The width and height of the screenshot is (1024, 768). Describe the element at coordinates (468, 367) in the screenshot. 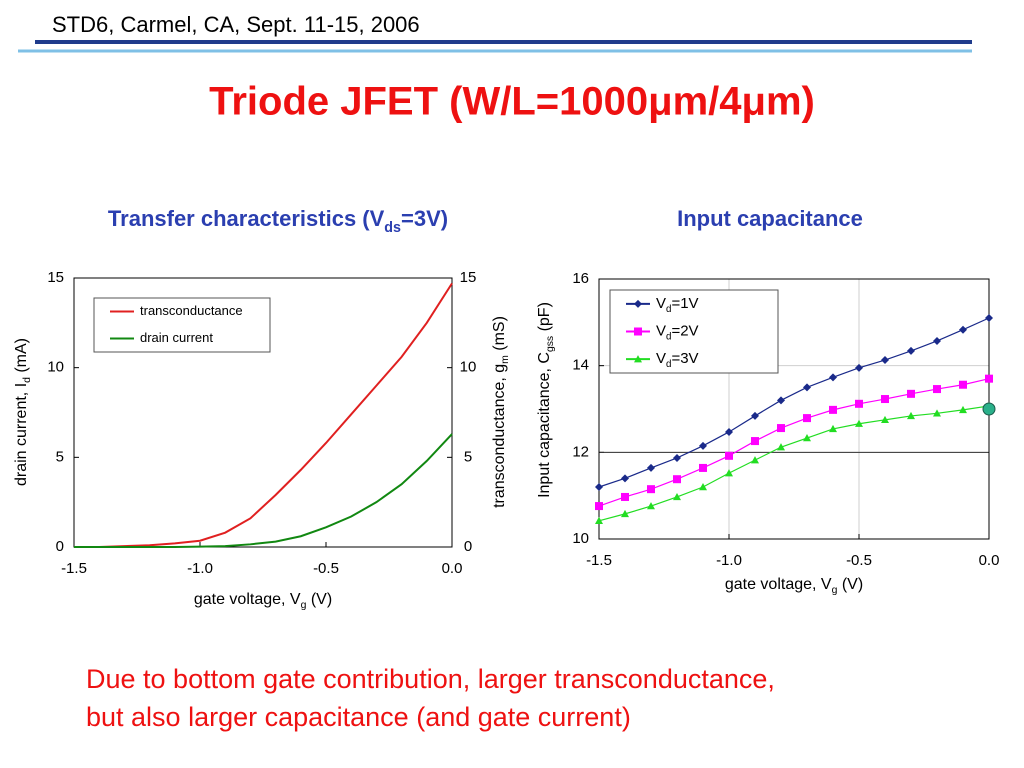

I see `y2-tick-label: 10` at that location.